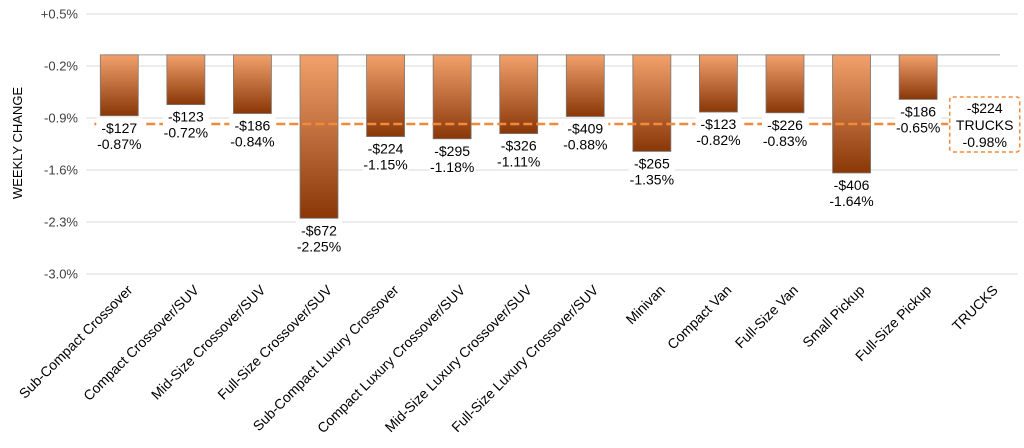 This screenshot has width=1024, height=448. I want to click on category-label: Full-Size Crossover/SUV, so click(274, 341).